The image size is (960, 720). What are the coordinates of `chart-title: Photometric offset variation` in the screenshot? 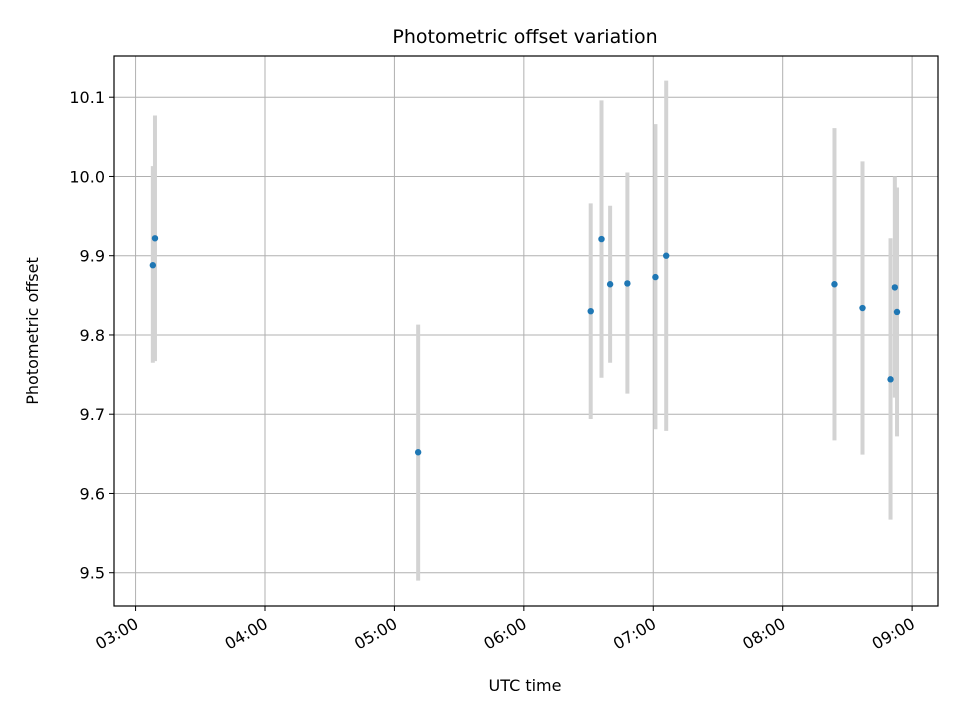 It's located at (524, 37).